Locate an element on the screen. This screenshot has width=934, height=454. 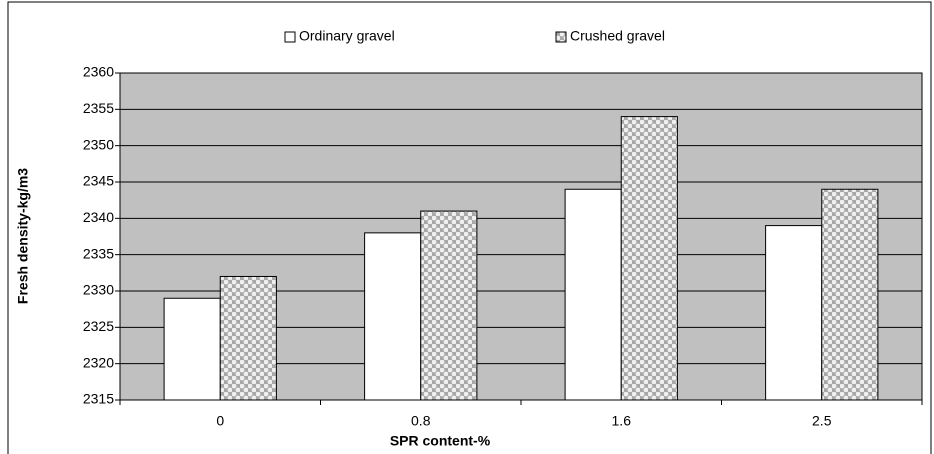
y-tick-label: 2350 is located at coordinates (98, 144).